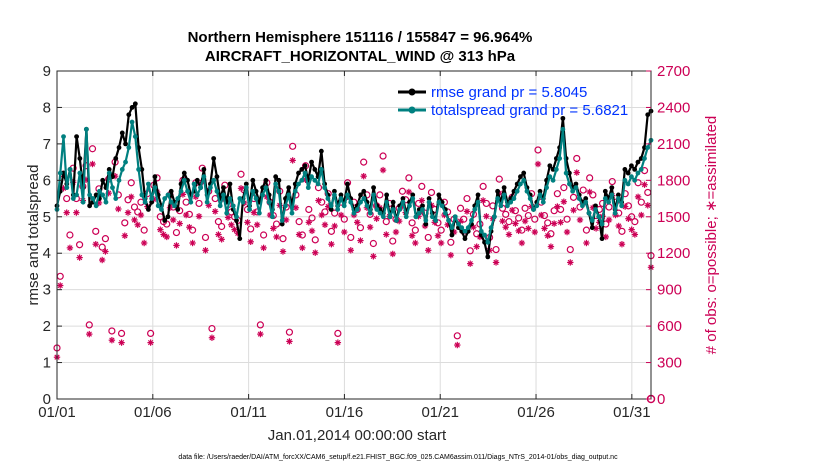 Image resolution: width=830 pixels, height=470 pixels. What do you see at coordinates (669, 290) in the screenshot?
I see `y-right-tick-label: 900` at bounding box center [669, 290].